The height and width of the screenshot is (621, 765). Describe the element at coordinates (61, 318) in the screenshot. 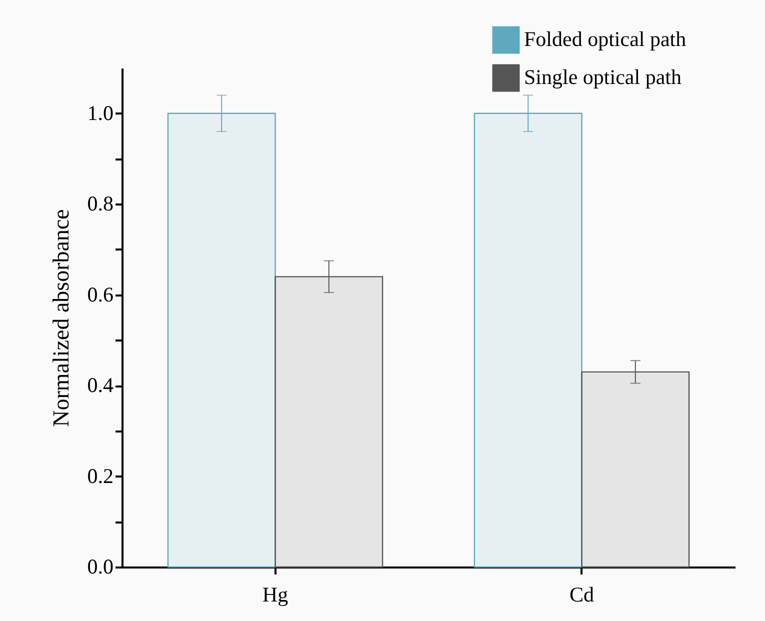

I see `y-axis-title: Normalized absorbance` at that location.